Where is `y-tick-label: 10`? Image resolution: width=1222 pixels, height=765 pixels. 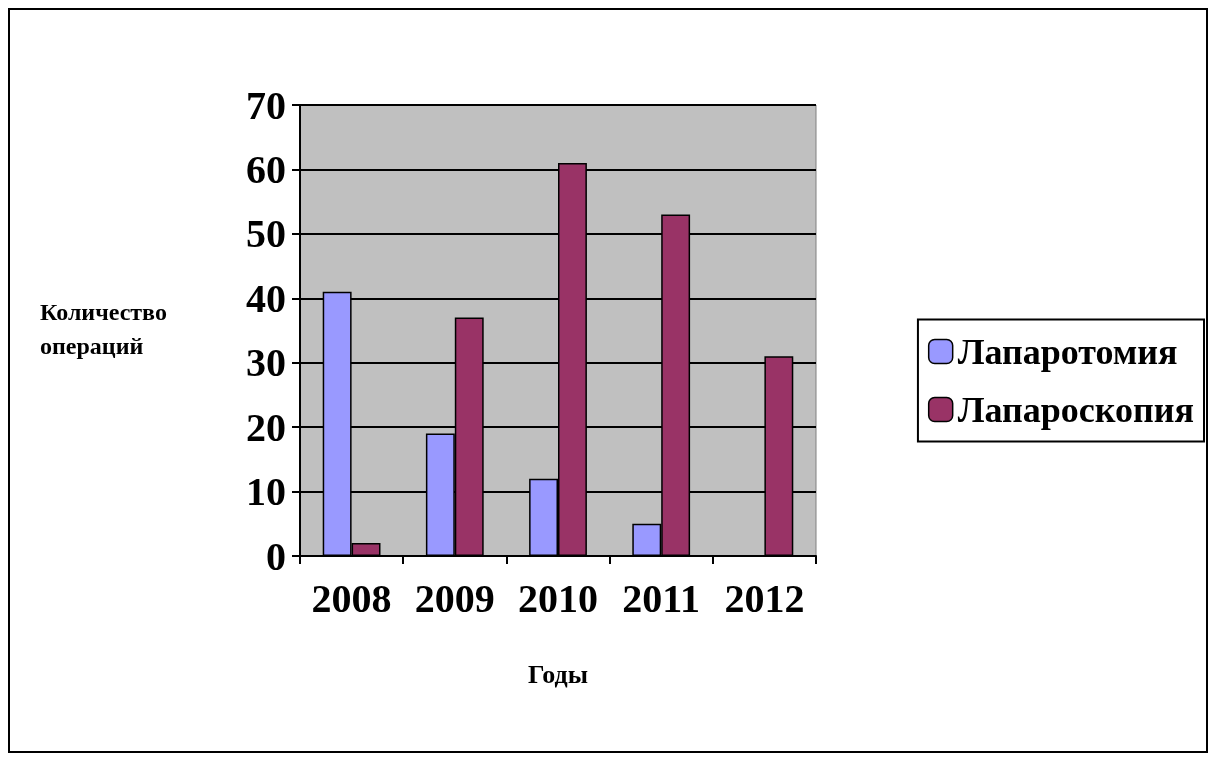
y-tick-label: 10 is located at coordinates (266, 492).